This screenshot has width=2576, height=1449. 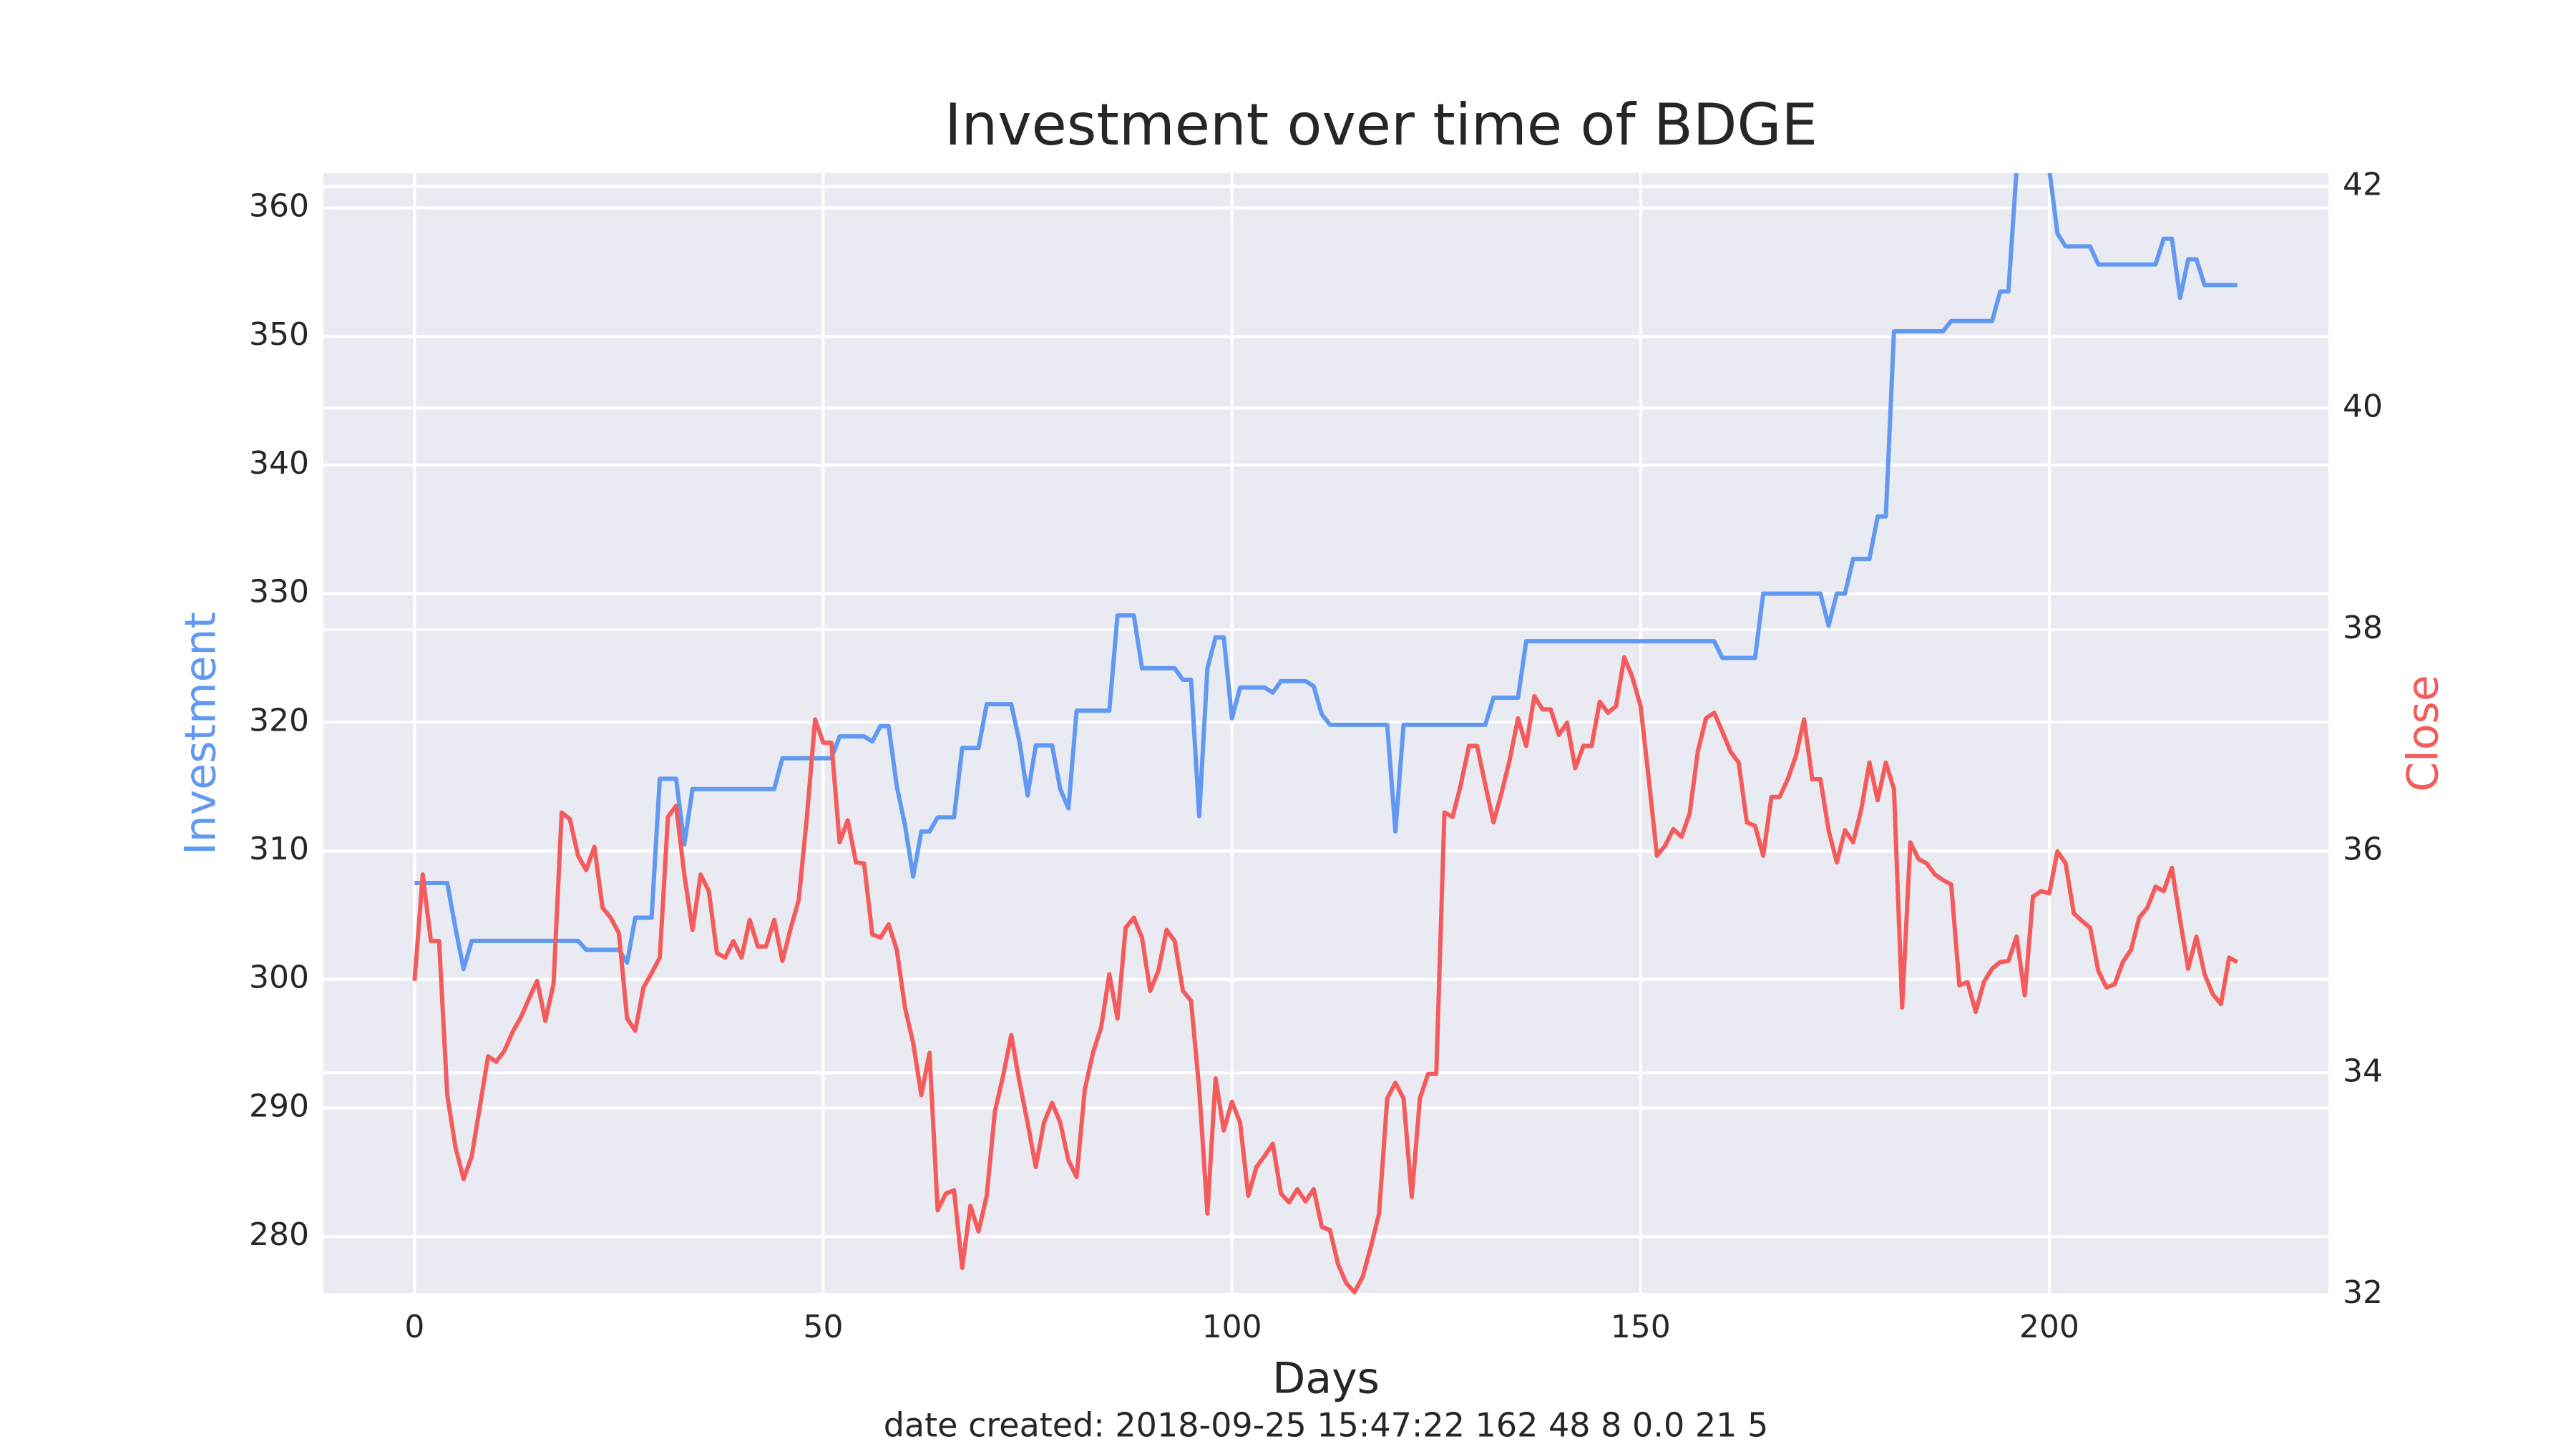 I want to click on x-axis-label: Days, so click(x=1326, y=1379).